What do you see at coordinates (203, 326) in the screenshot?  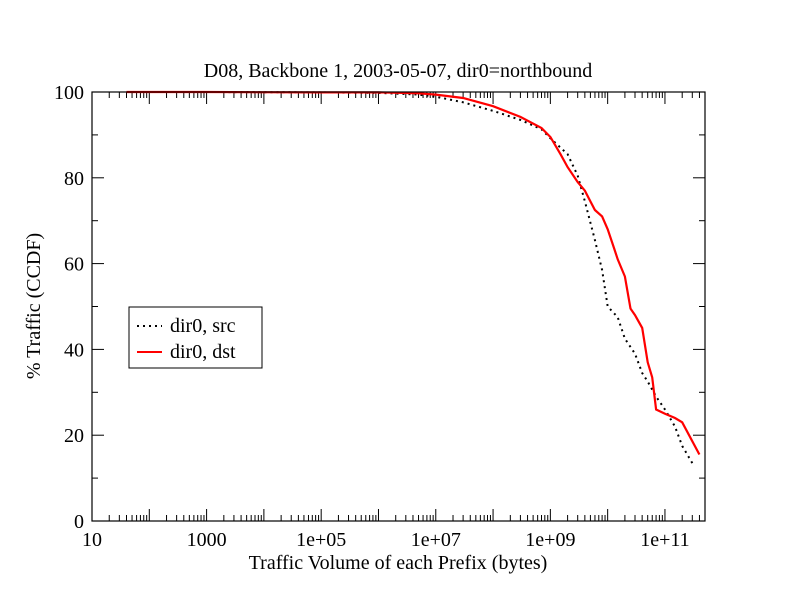 I see `legend-label-1: dir0, src` at bounding box center [203, 326].